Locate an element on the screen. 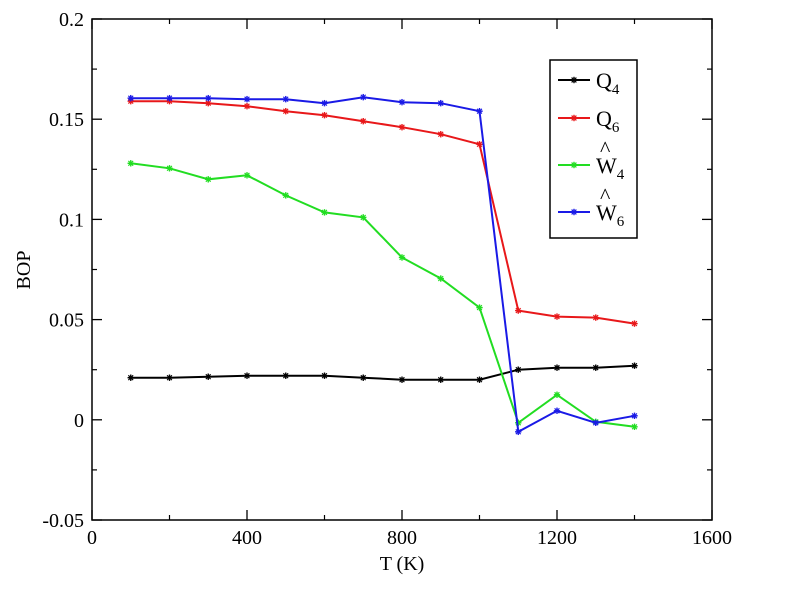  y-tick-label: 0 is located at coordinates (79, 421).